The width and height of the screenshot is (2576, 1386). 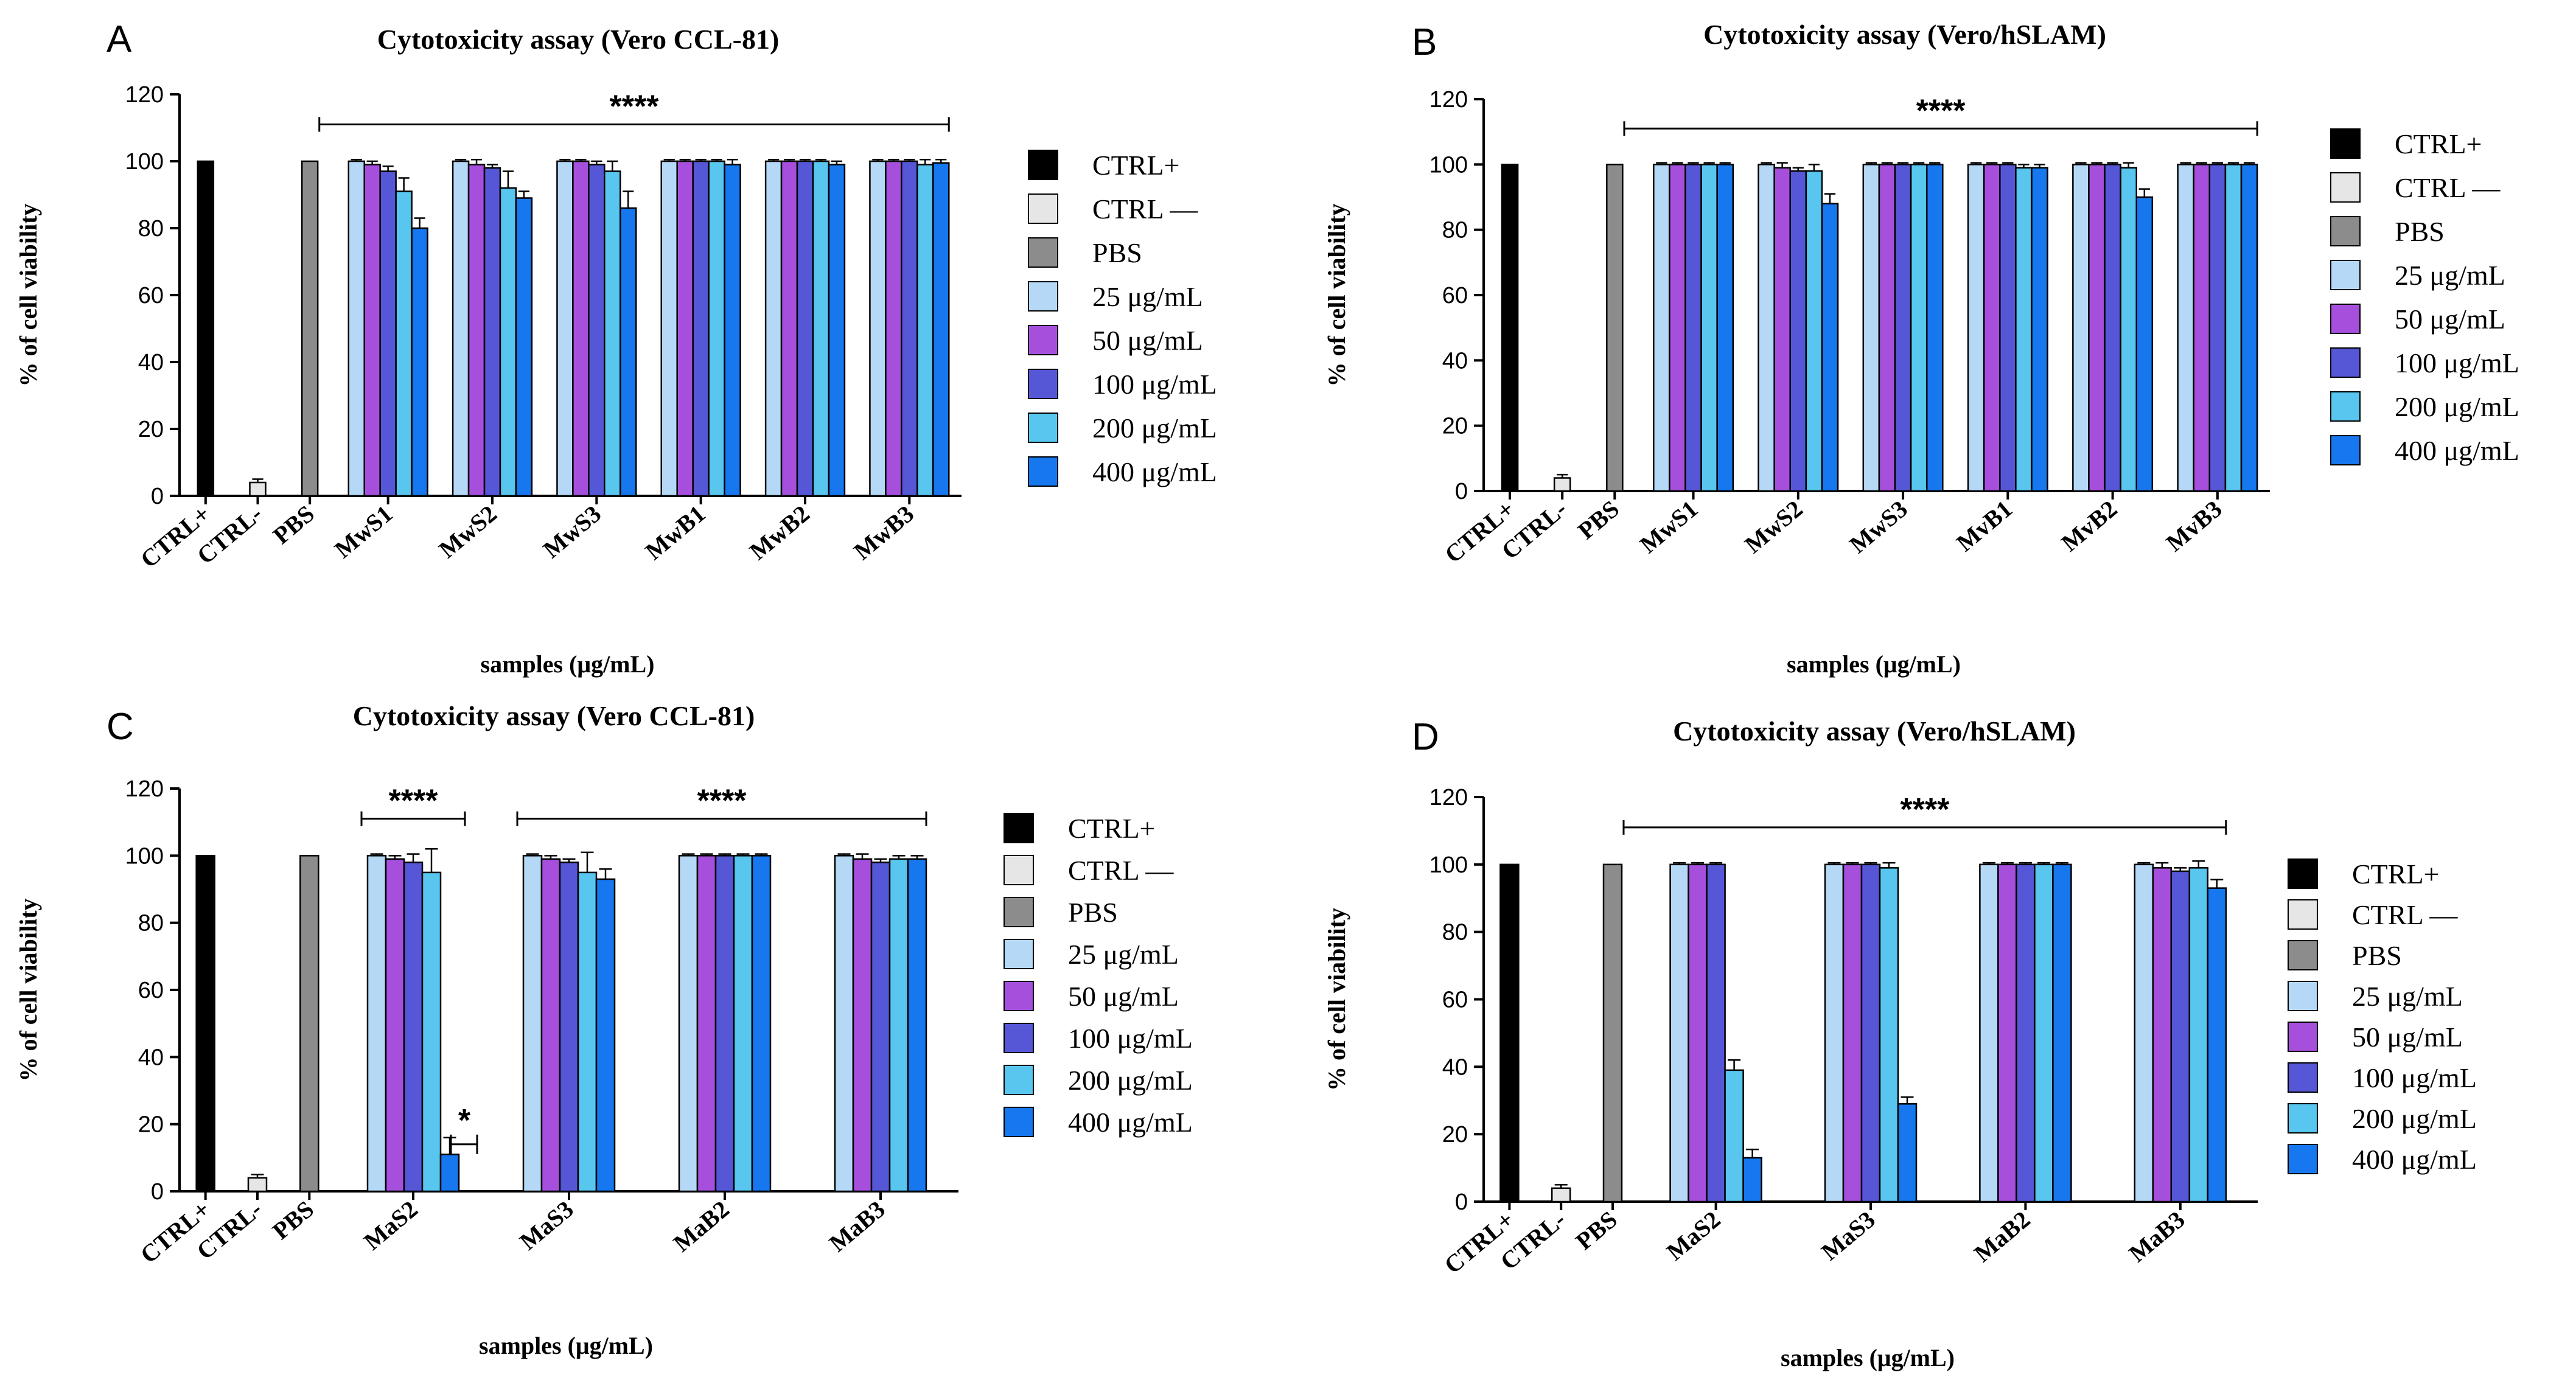 What do you see at coordinates (1879, 526) in the screenshot?
I see `x-tick-label: MwS3` at bounding box center [1879, 526].